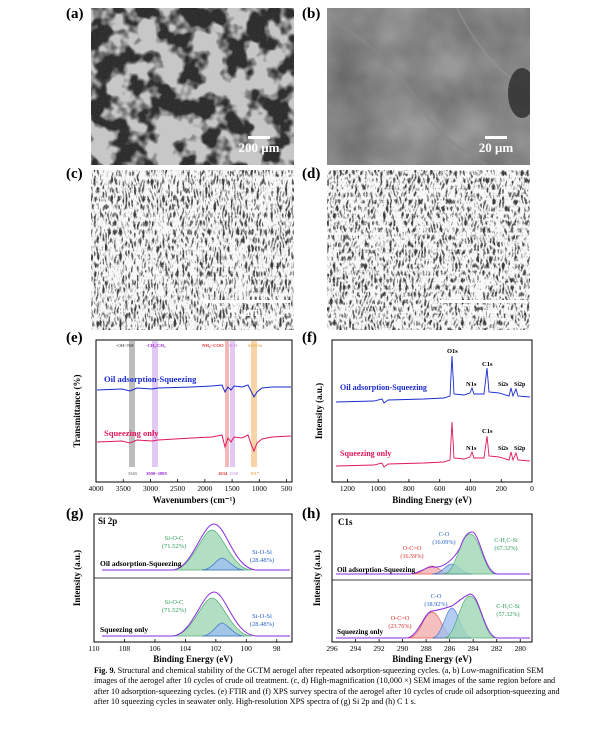 The image size is (599, 738). I want to click on si2p-bottom-siosi, so click(223, 629).